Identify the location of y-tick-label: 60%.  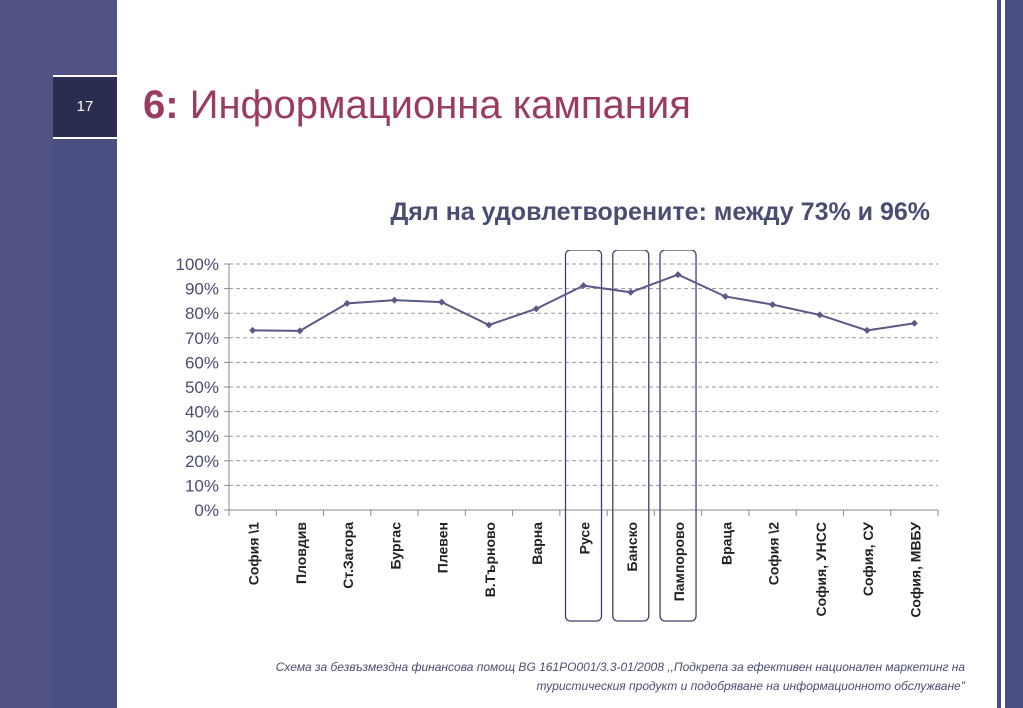
(202, 362).